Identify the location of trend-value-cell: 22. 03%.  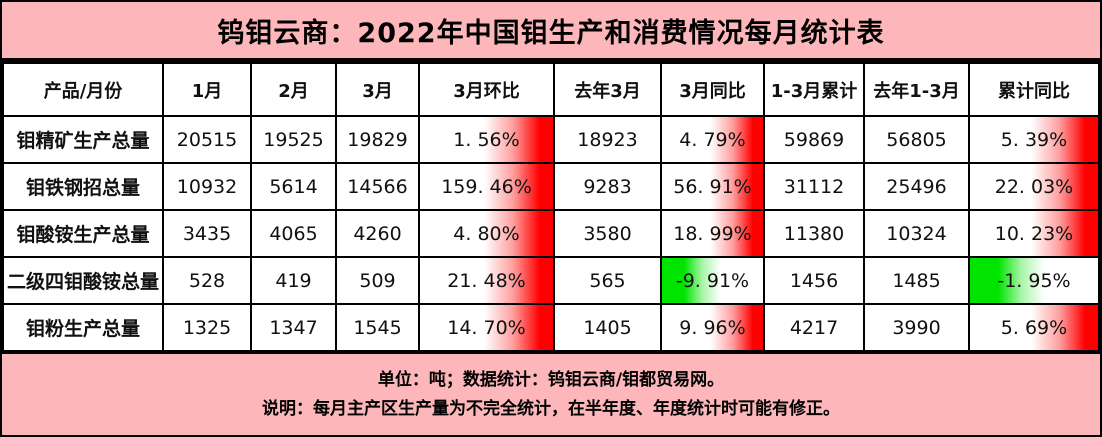
(1034, 186).